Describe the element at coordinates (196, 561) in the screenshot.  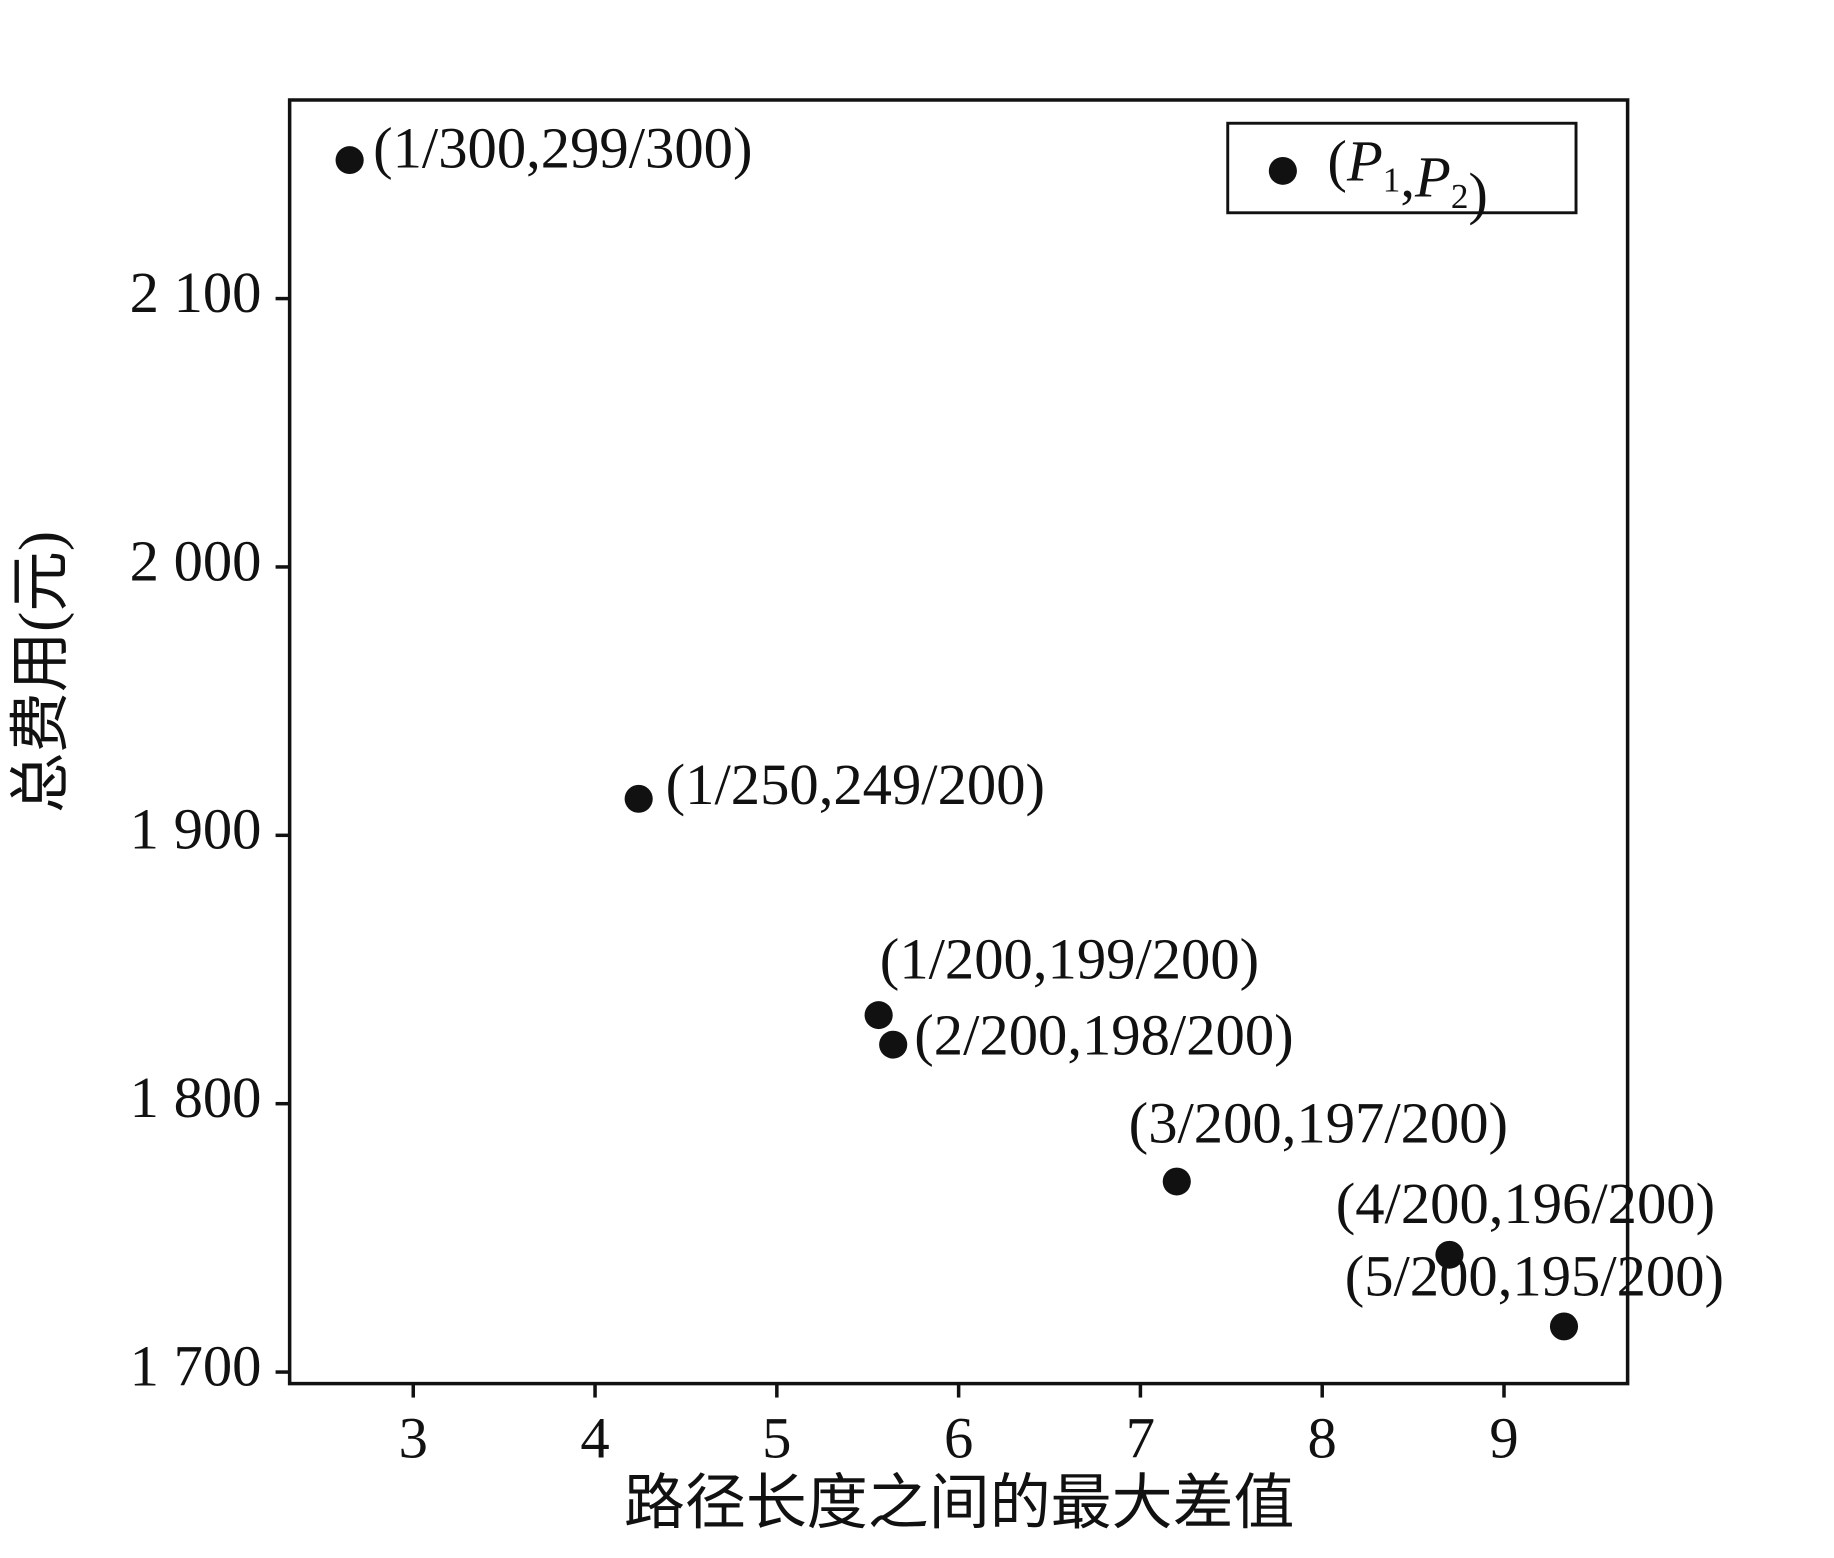
I see `y-tick-label: 2 000` at that location.